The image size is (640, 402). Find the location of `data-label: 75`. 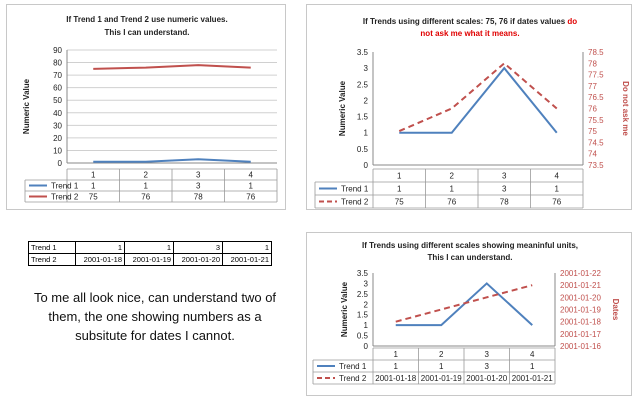

data-label: 75 is located at coordinates (93, 197).